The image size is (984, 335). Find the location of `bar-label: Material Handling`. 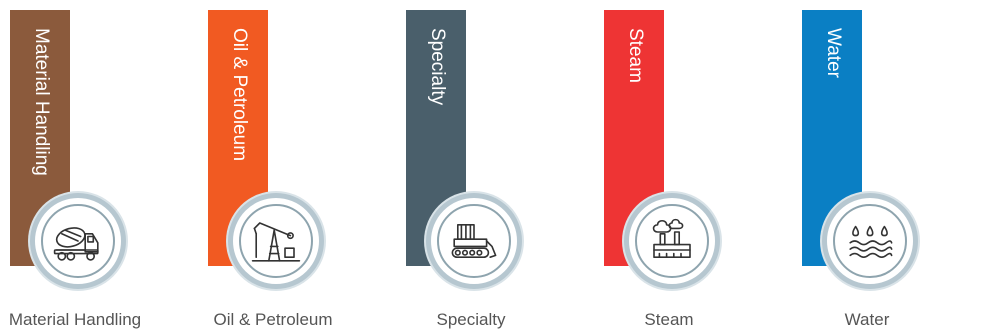

bar-label: Material Handling is located at coordinates (41, 102).